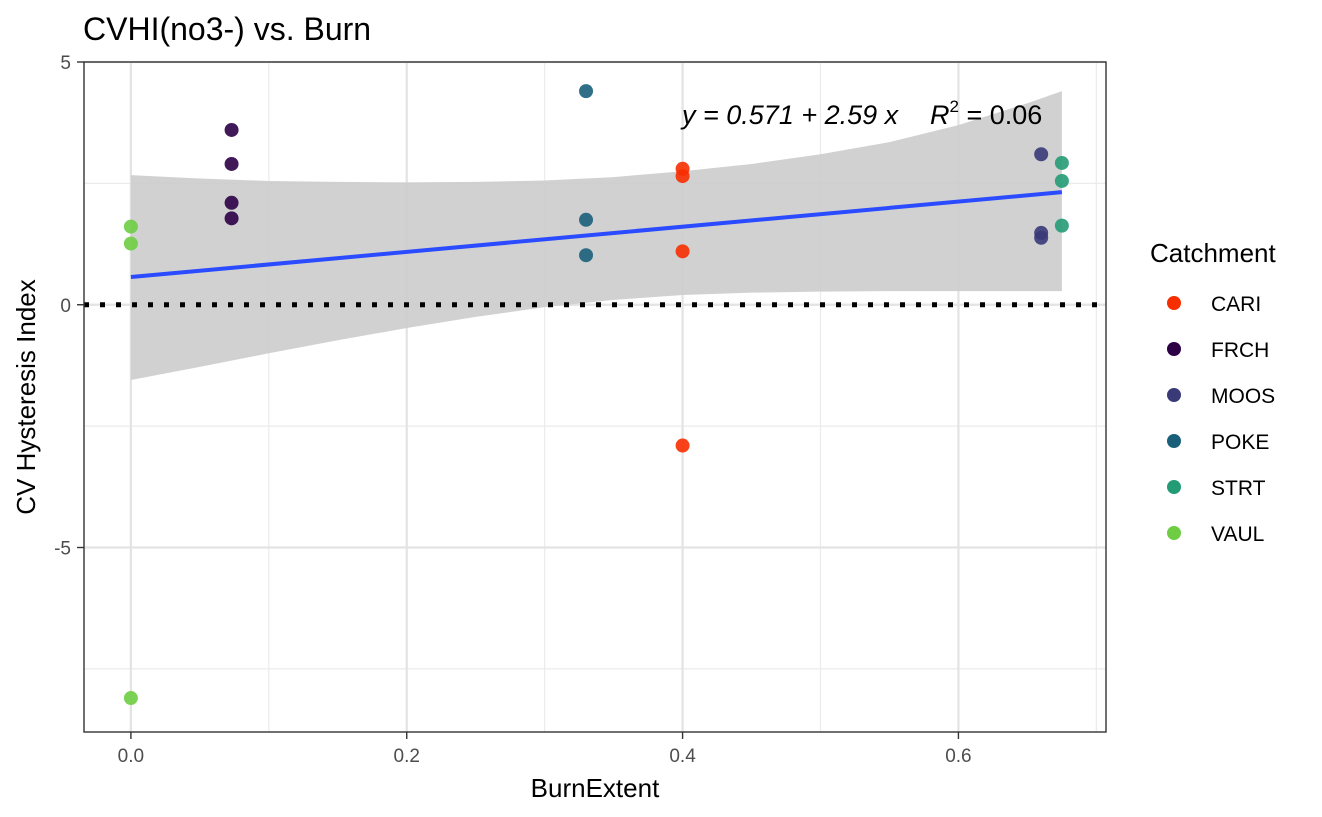 This screenshot has width=1322, height=817. Describe the element at coordinates (1240, 442) in the screenshot. I see `legend-label-poke: POKE` at that location.